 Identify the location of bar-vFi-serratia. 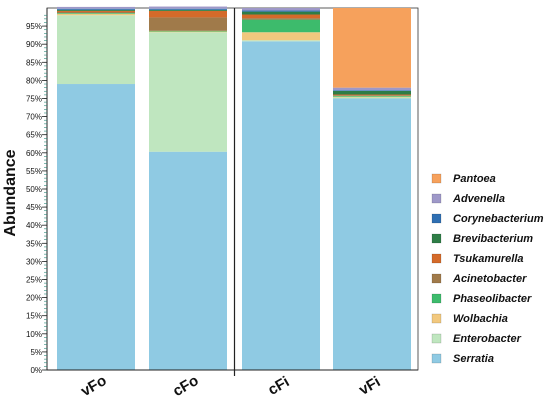
(372, 234).